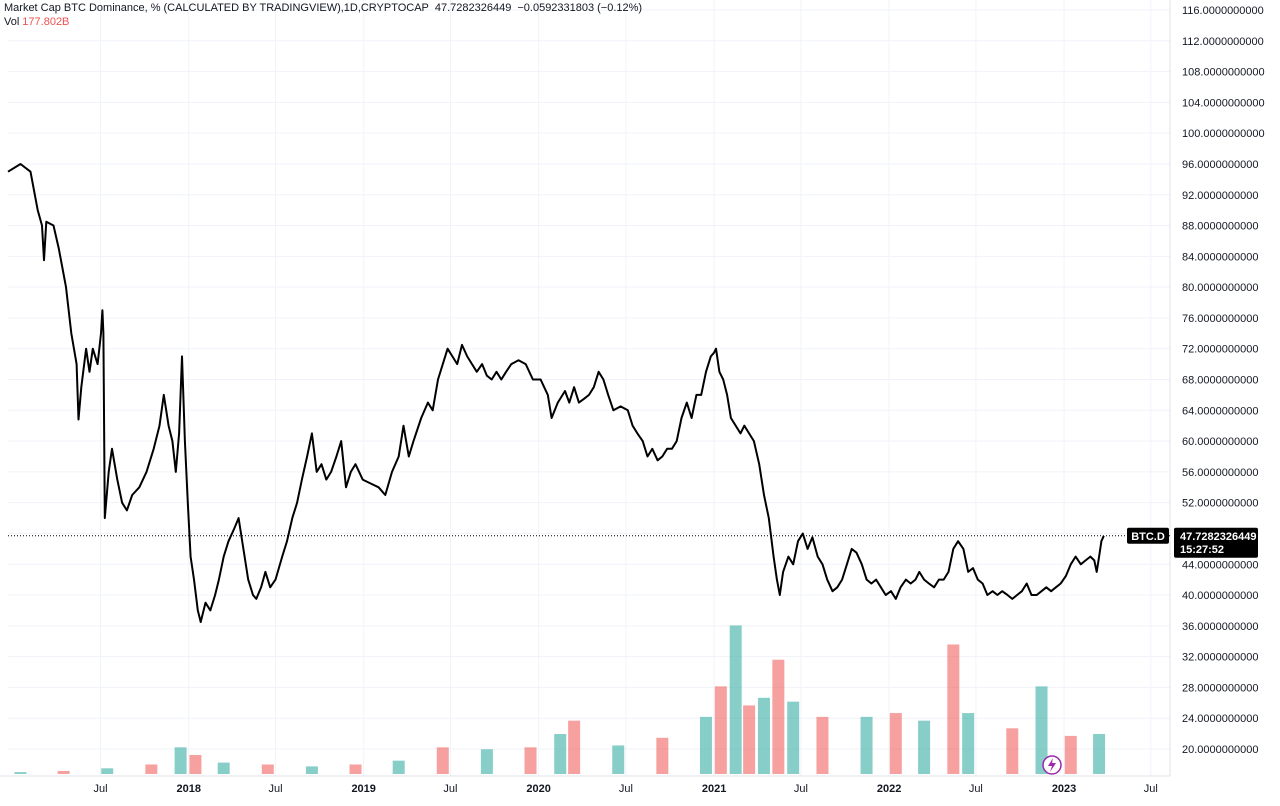 The height and width of the screenshot is (806, 1280). I want to click on symbol-badge: BTC.D, so click(1148, 537).